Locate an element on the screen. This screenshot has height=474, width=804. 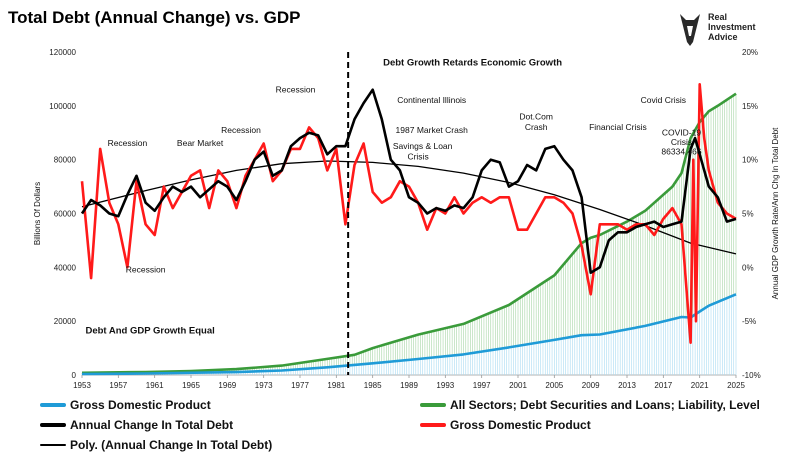
x-tick-label: 2017 is located at coordinates (663, 385).